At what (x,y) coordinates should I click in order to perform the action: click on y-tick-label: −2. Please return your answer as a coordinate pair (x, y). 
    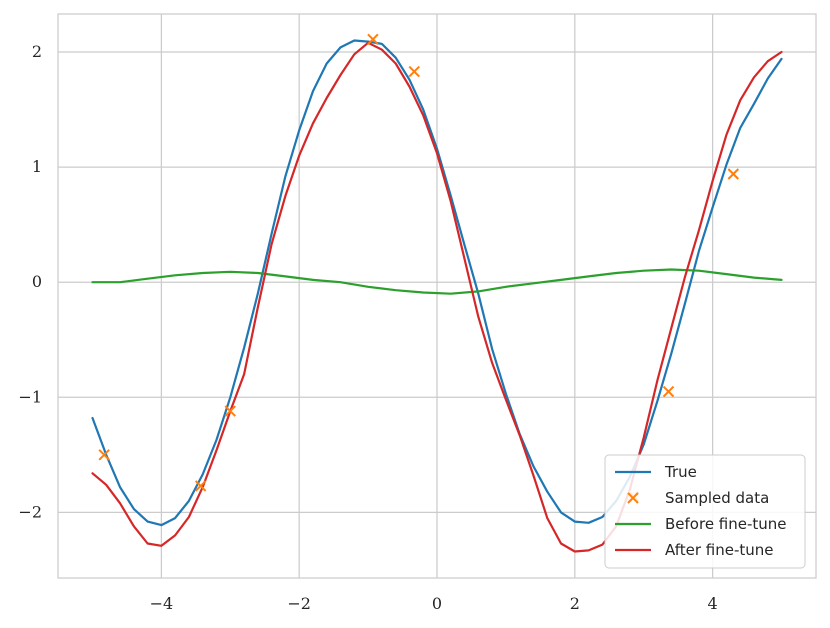
    Looking at the image, I should click on (30, 511).